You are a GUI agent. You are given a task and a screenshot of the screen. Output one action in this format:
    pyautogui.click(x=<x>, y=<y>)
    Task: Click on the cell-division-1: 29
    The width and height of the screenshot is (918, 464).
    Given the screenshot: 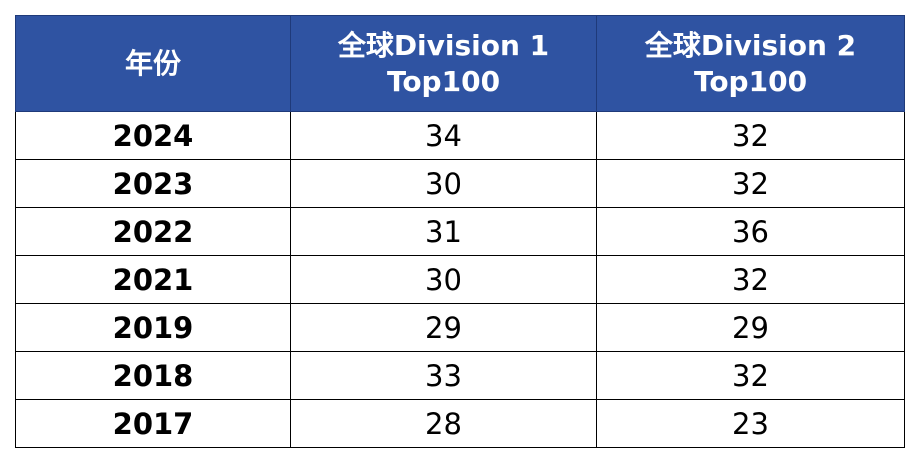 What is the action you would take?
    pyautogui.click(x=443, y=327)
    